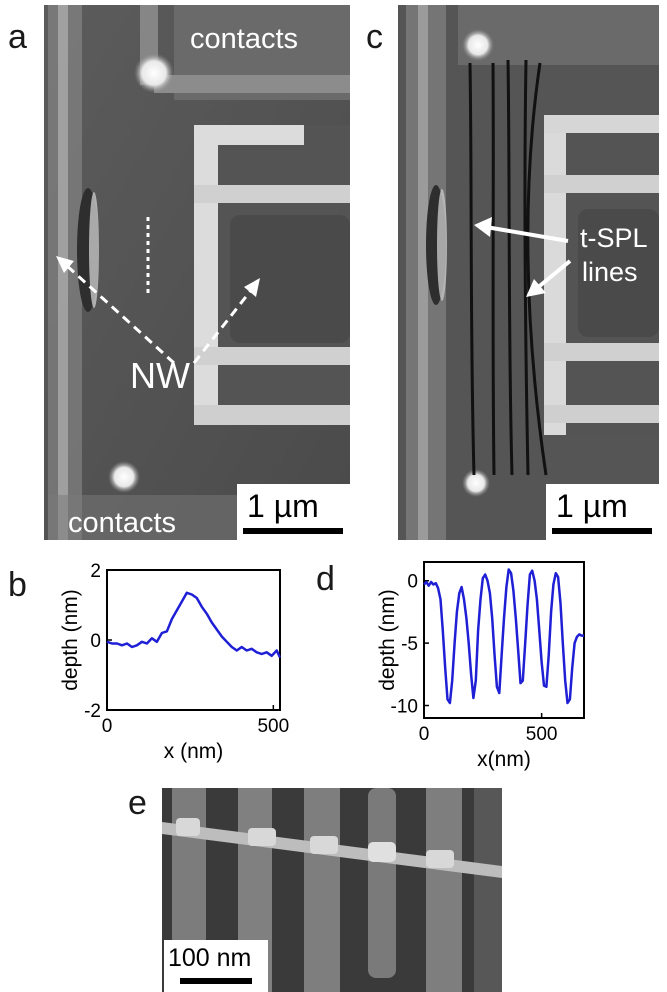 The width and height of the screenshot is (667, 992). I want to click on x-axis-label: x(nm), so click(504, 759).